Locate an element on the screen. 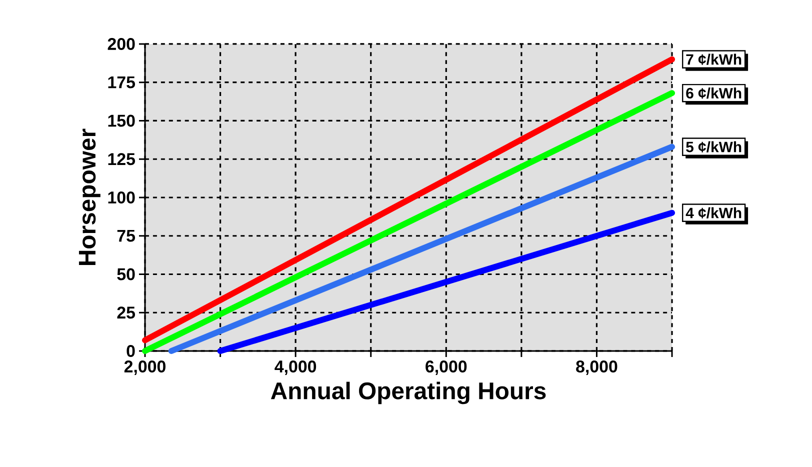  series-label: 5 ¢/kWh is located at coordinates (714, 146).